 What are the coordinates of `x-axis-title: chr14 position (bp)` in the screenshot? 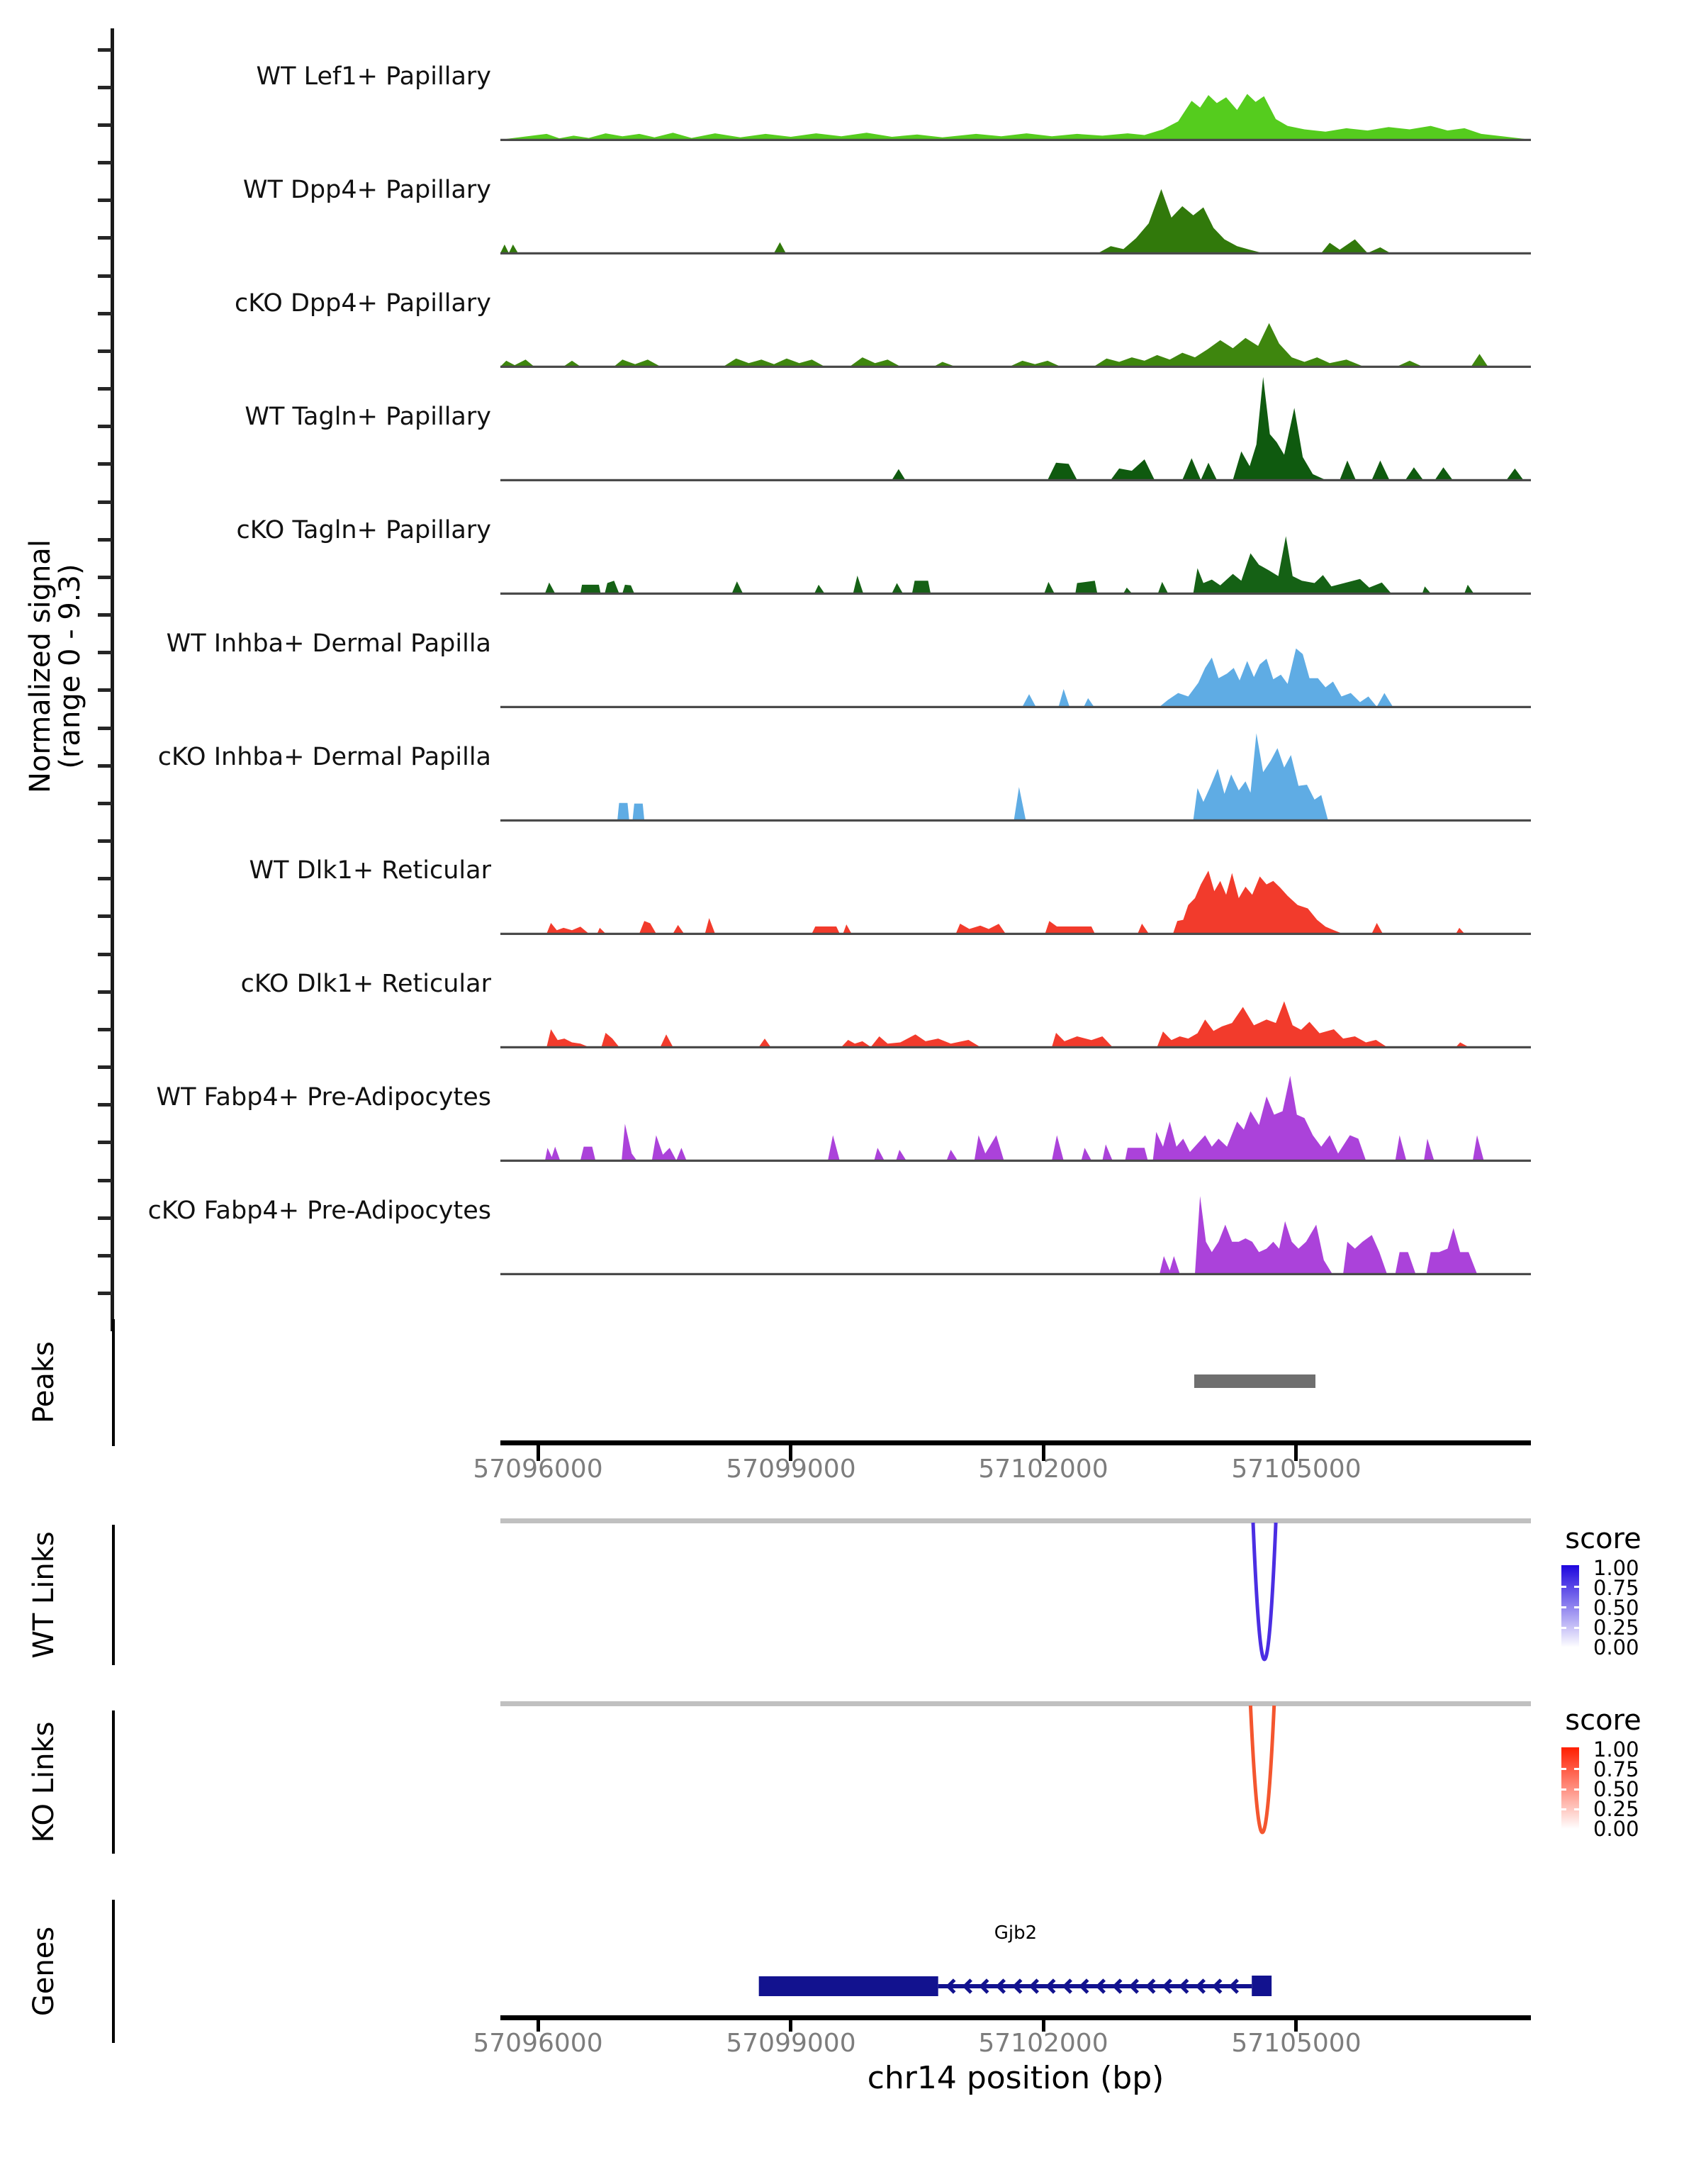 It's located at (1015, 2078).